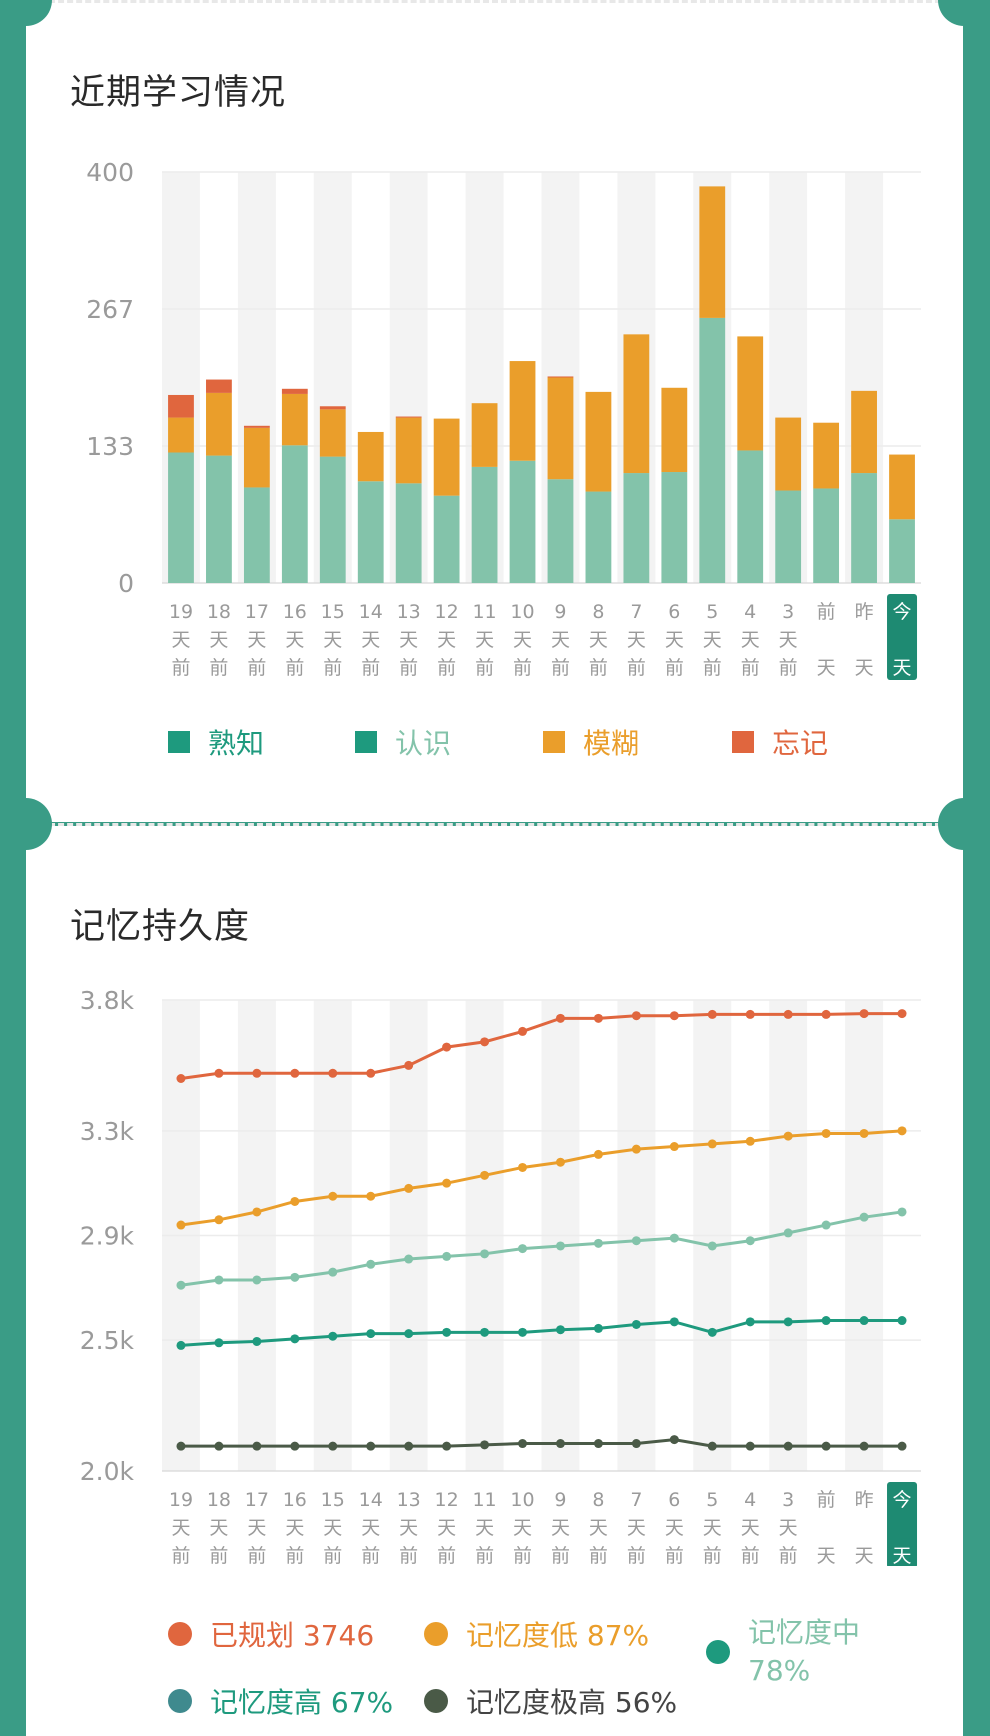  I want to click on bar-ytick-label: 400, so click(110, 172).